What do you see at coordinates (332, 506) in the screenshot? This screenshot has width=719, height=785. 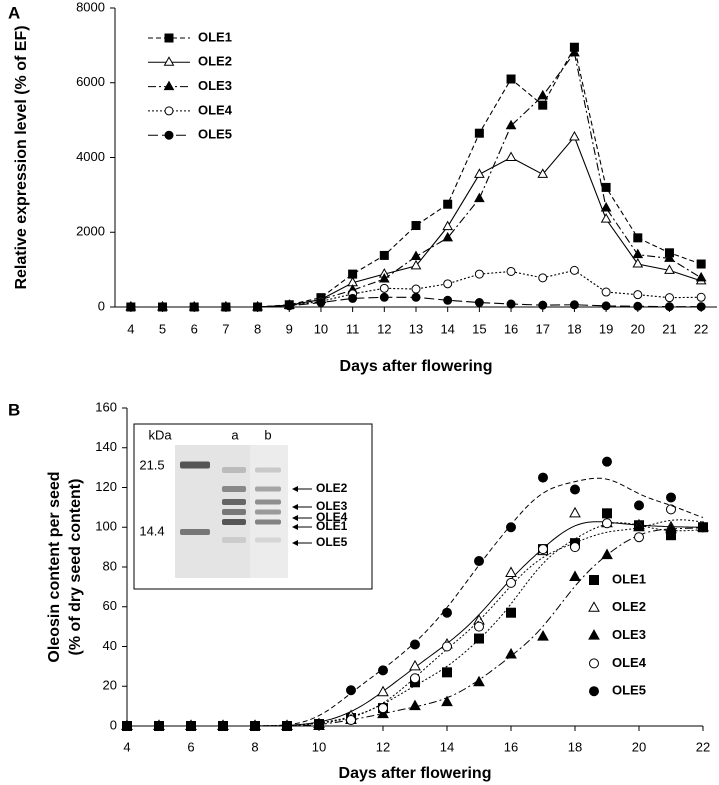 I see `inset-band-label: OLE3` at bounding box center [332, 506].